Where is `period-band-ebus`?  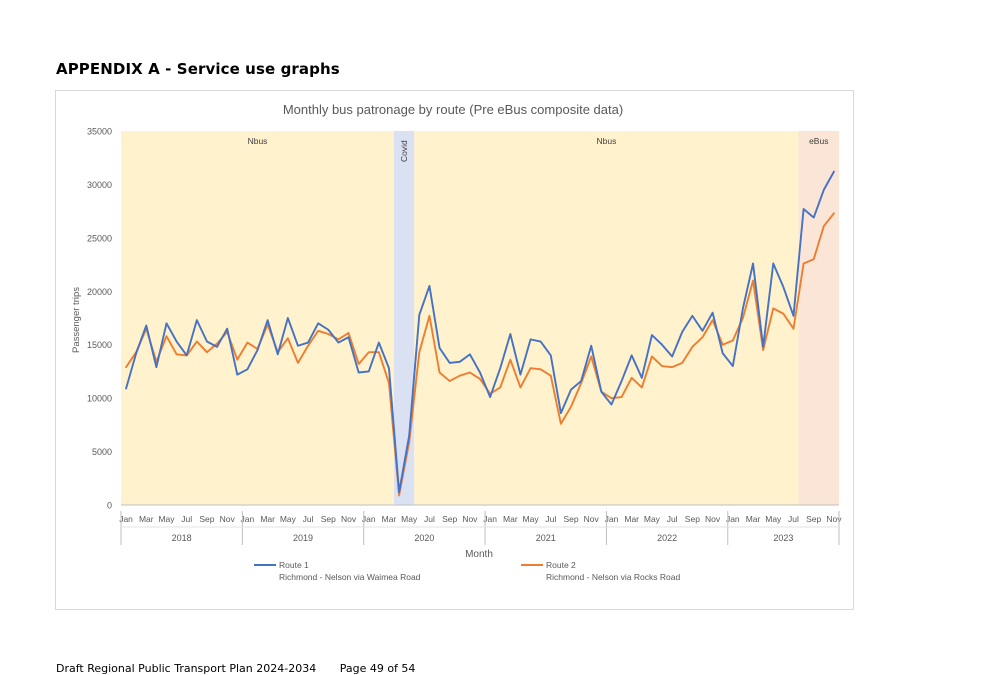
period-band-ebus is located at coordinates (818, 318).